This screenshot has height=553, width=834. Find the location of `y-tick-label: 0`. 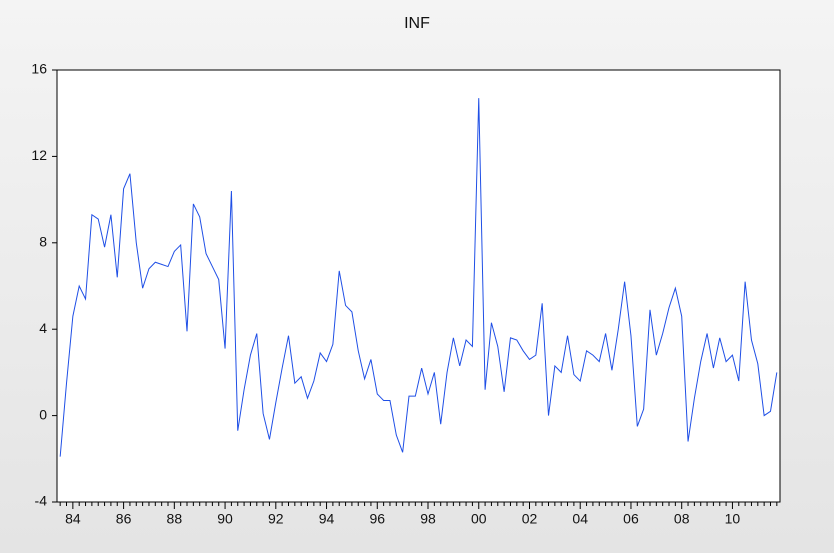

y-tick-label: 0 is located at coordinates (43, 414).